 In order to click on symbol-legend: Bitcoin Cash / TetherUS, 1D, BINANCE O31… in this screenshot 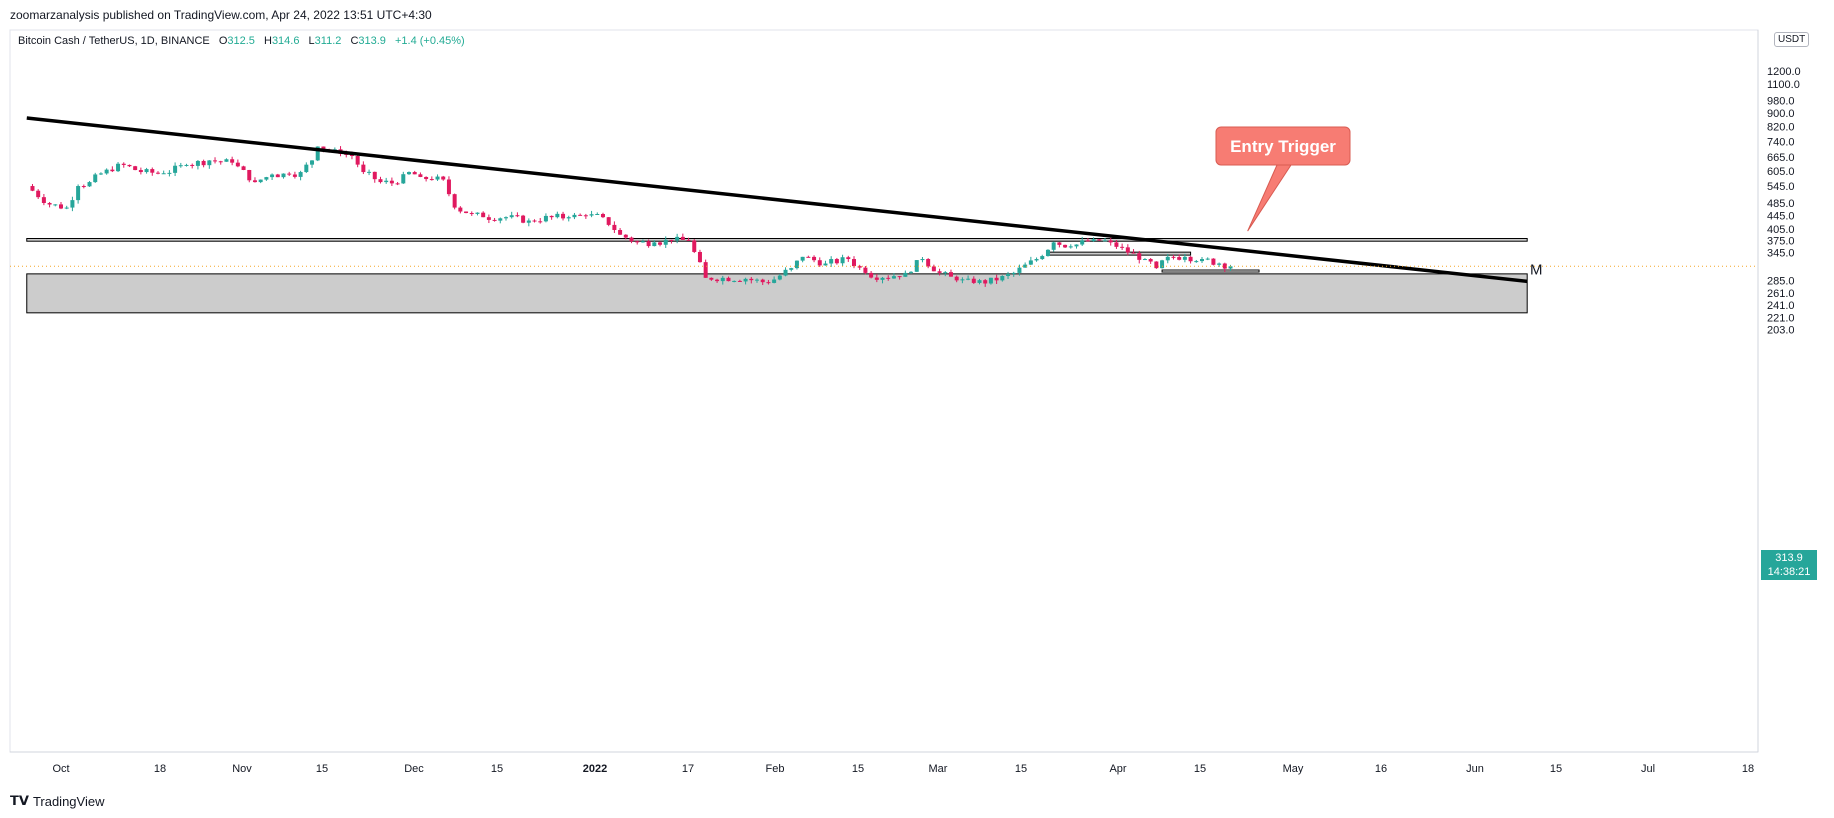, I will do `click(241, 41)`.